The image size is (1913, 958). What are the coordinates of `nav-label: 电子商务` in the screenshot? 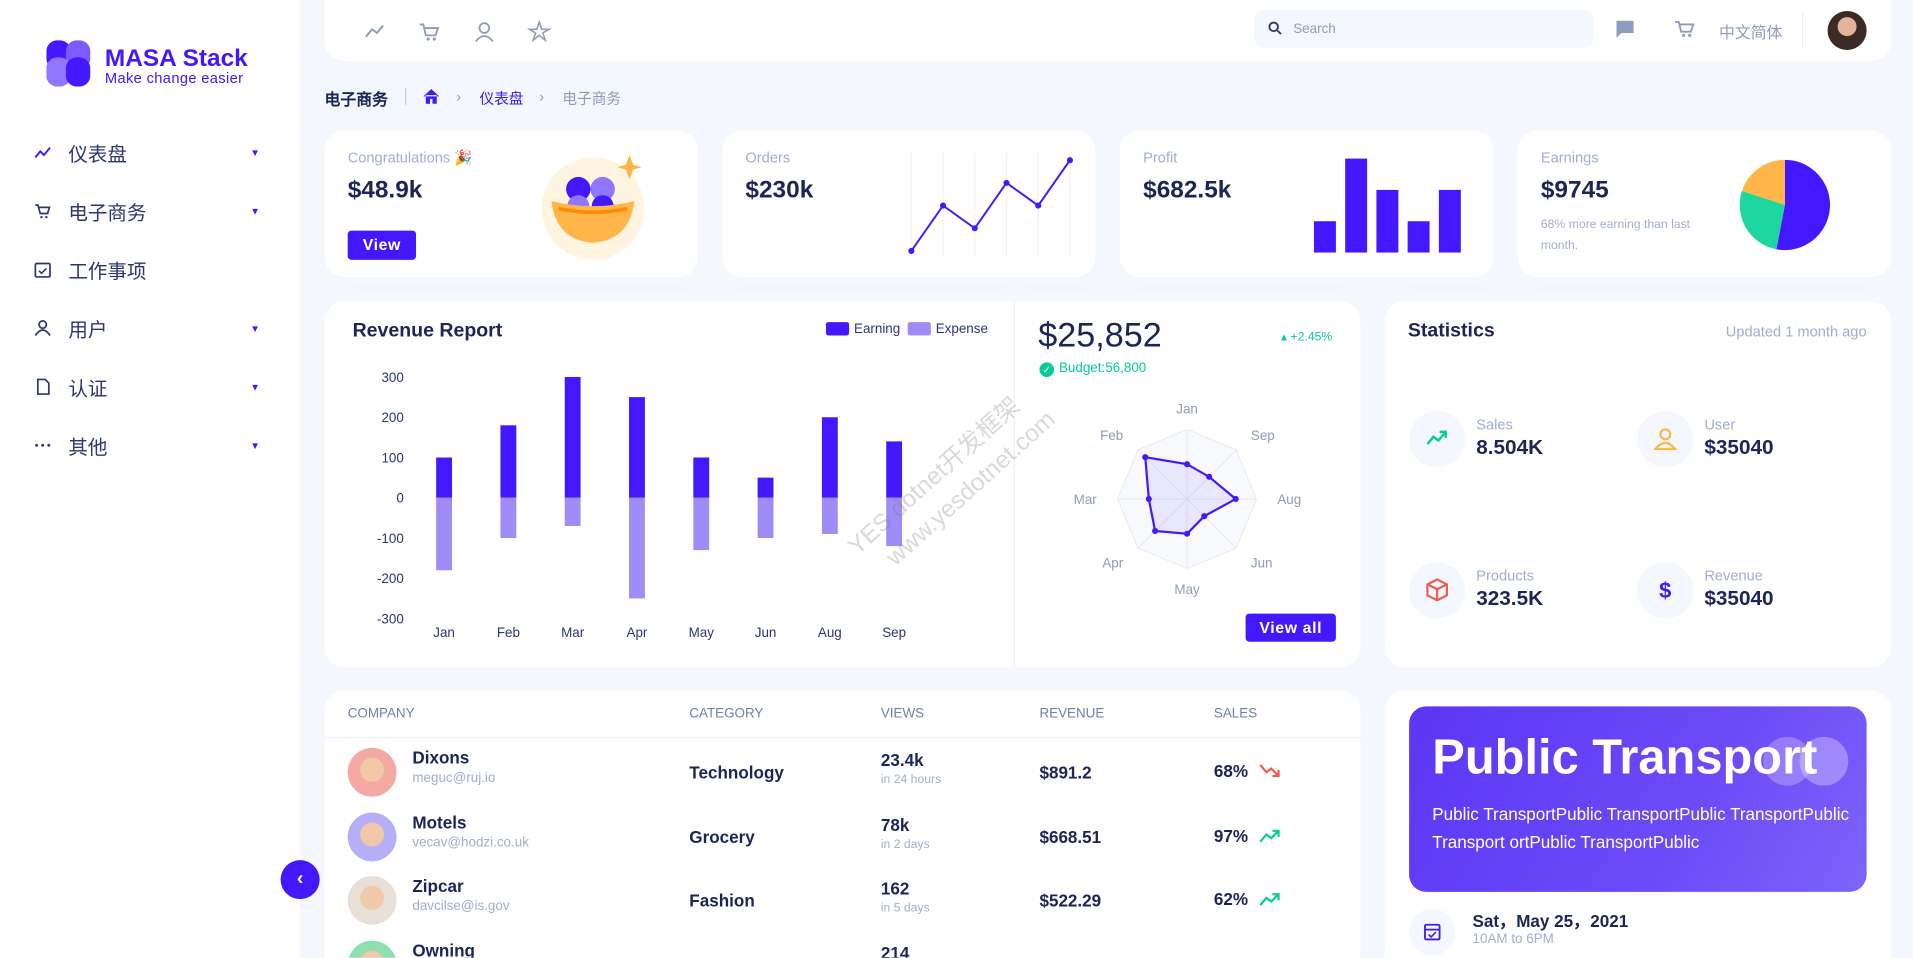 It's located at (107, 214).